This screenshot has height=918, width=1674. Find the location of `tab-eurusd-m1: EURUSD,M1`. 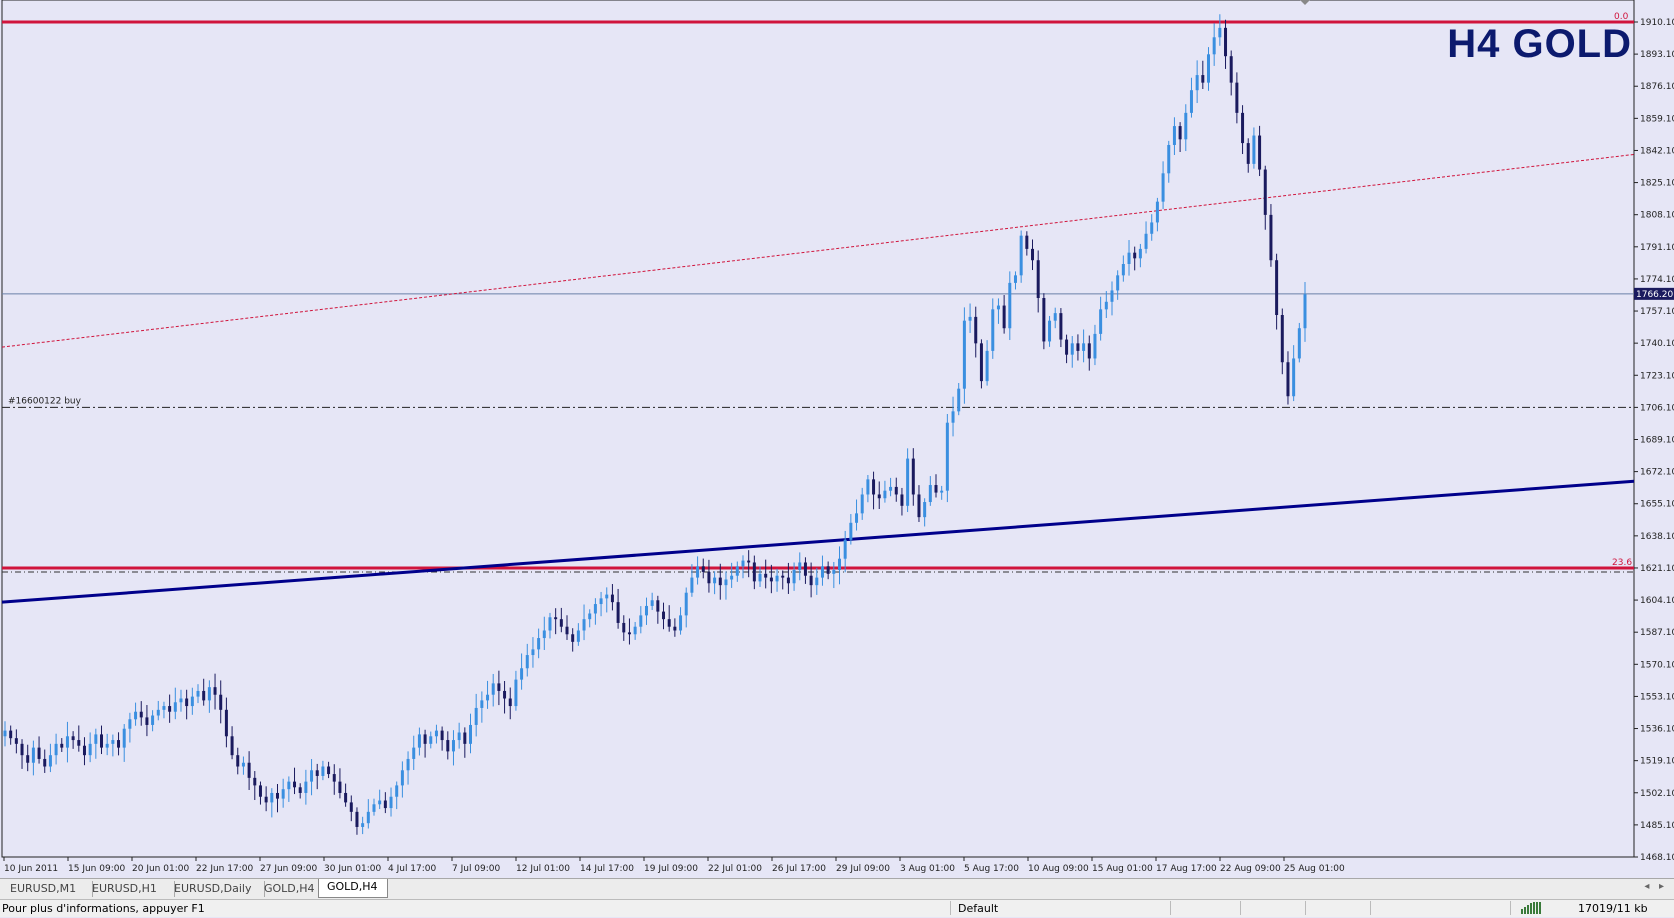

tab-eurusd-m1: EURUSD,M1 is located at coordinates (47, 889).